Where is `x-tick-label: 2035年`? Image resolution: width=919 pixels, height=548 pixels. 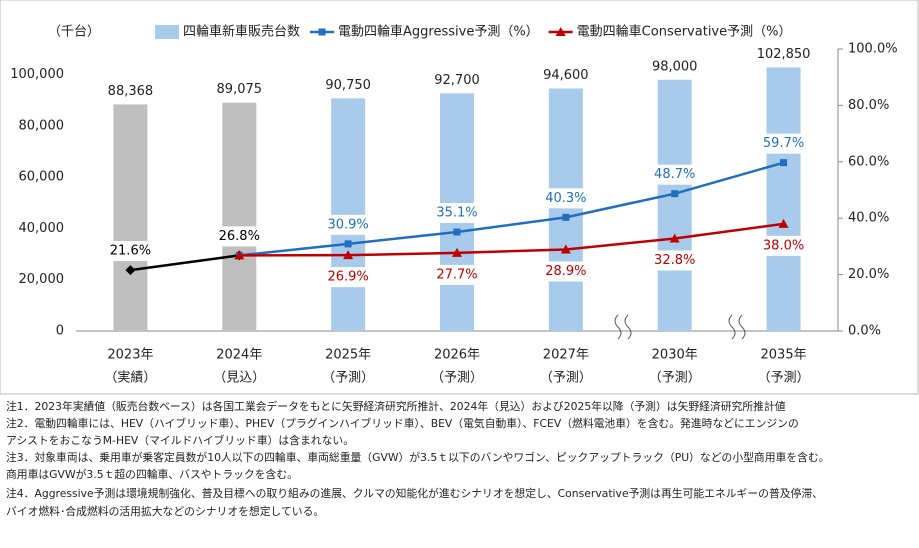
x-tick-label: 2035年 is located at coordinates (784, 355).